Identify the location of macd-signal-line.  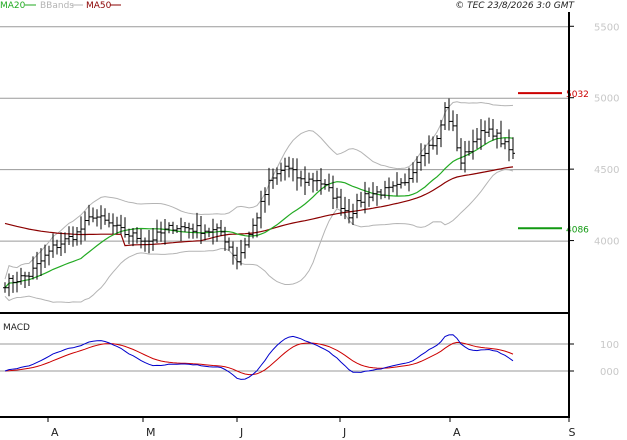
(259, 358).